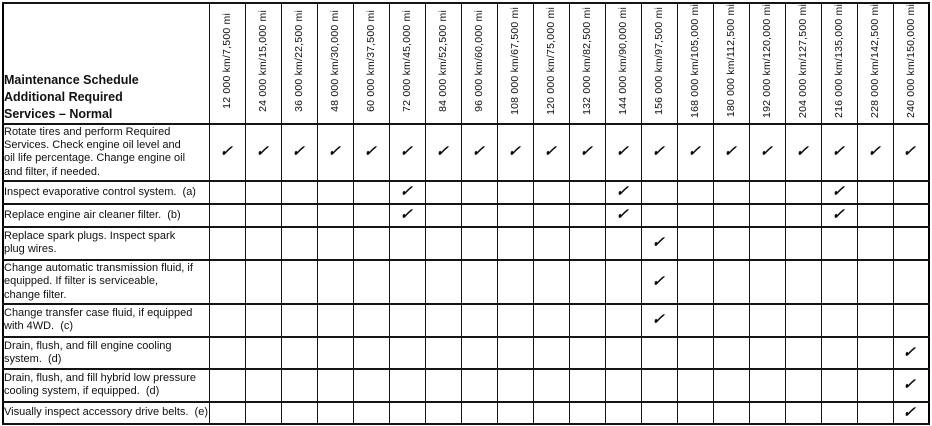 This screenshot has height=426, width=932. What do you see at coordinates (370, 61) in the screenshot?
I see `interval-label: 60 000 km/37,500 mi` at bounding box center [370, 61].